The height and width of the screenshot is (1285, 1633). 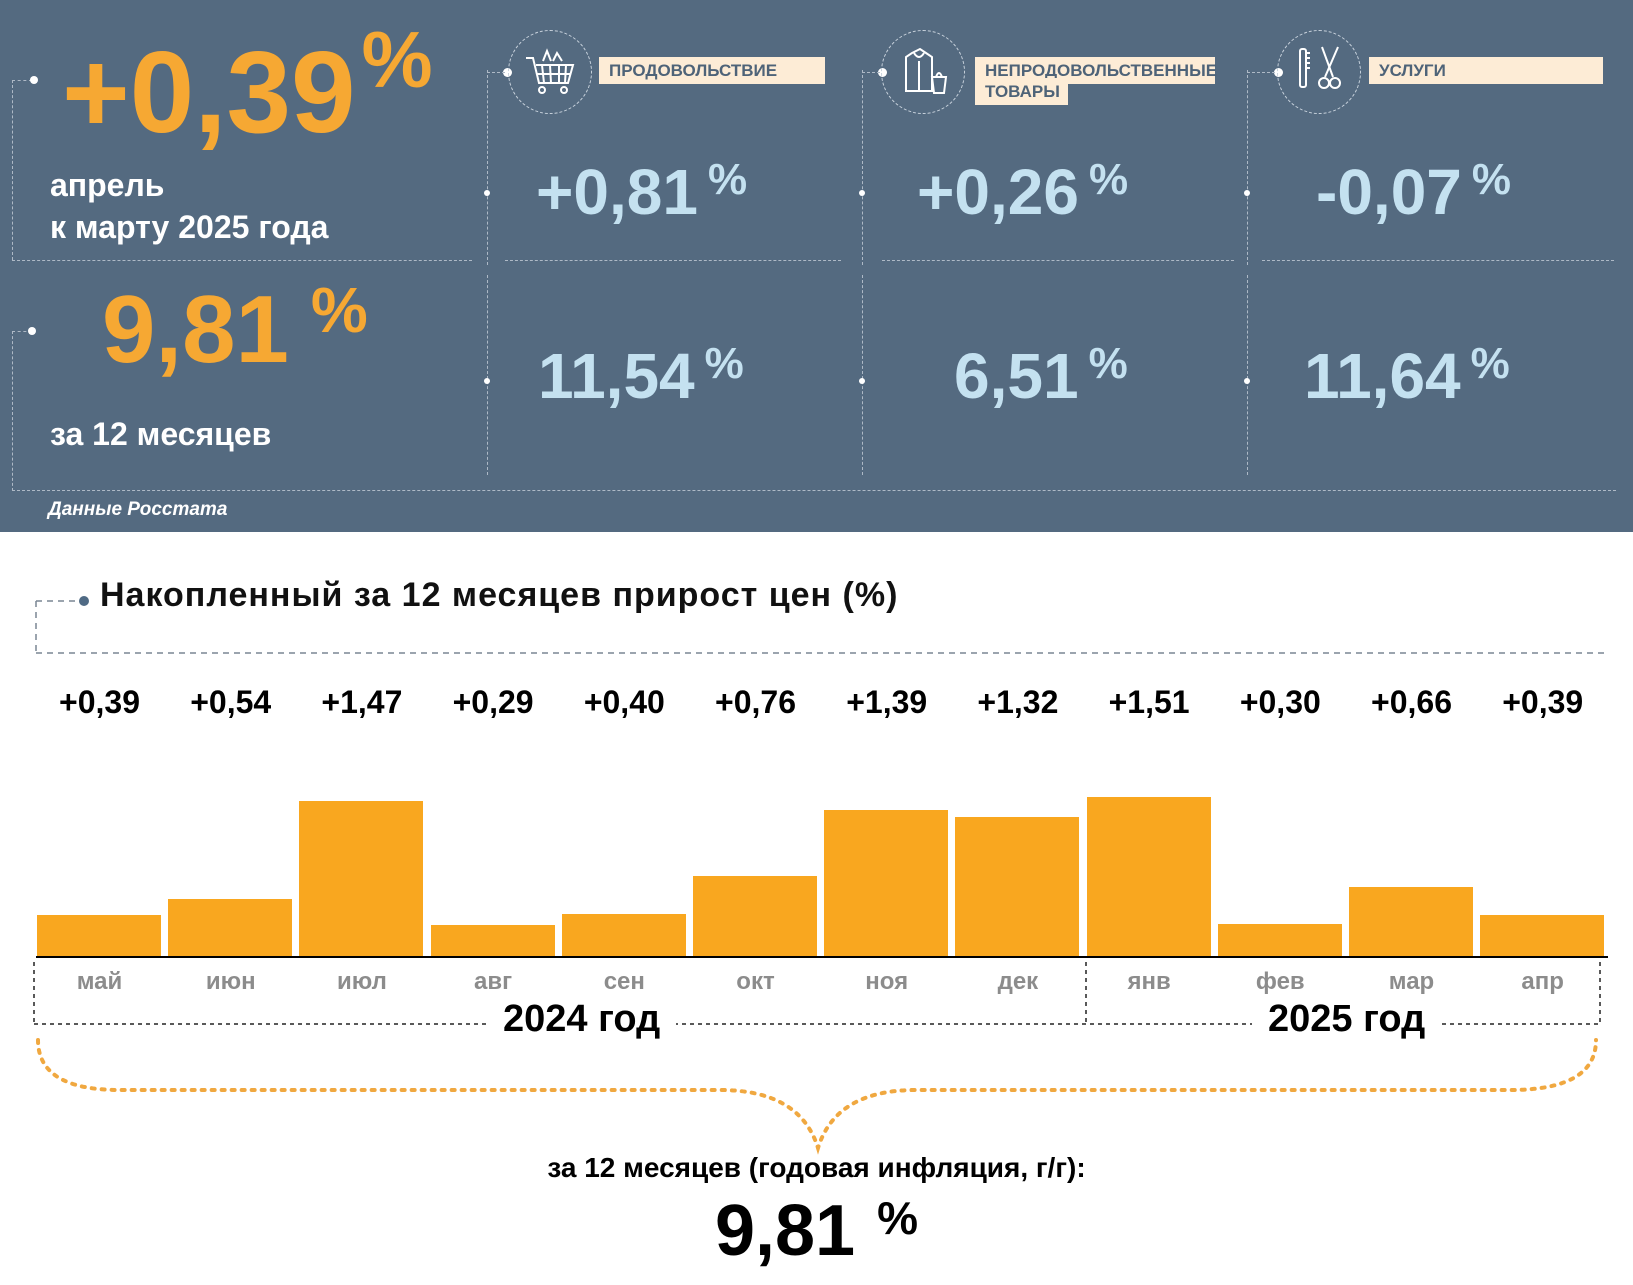 I want to click on month-tick-label: май, so click(x=99, y=981).